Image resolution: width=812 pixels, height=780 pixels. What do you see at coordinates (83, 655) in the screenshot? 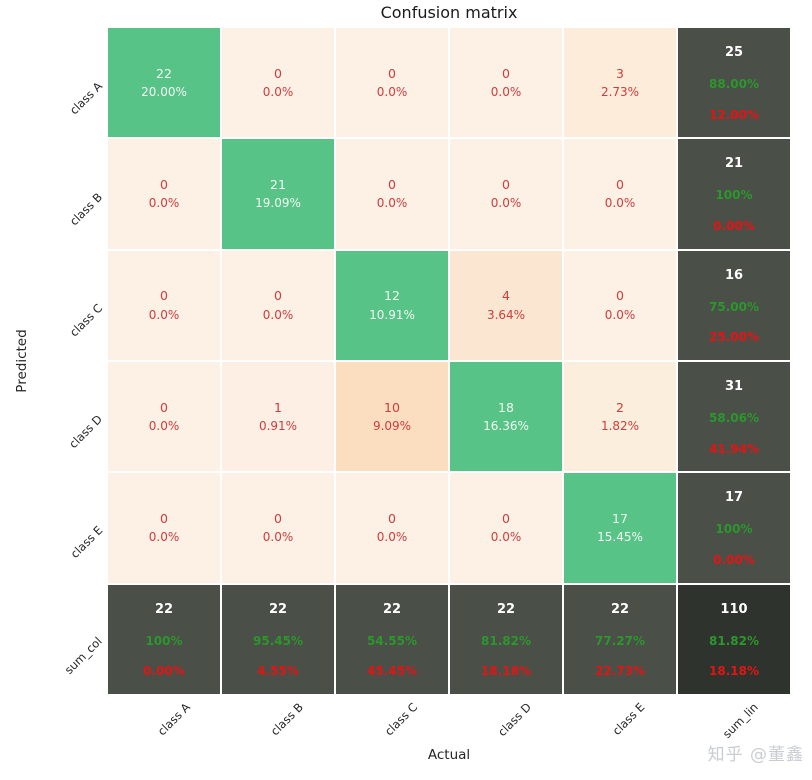
I see `row-label: sum_col` at bounding box center [83, 655].